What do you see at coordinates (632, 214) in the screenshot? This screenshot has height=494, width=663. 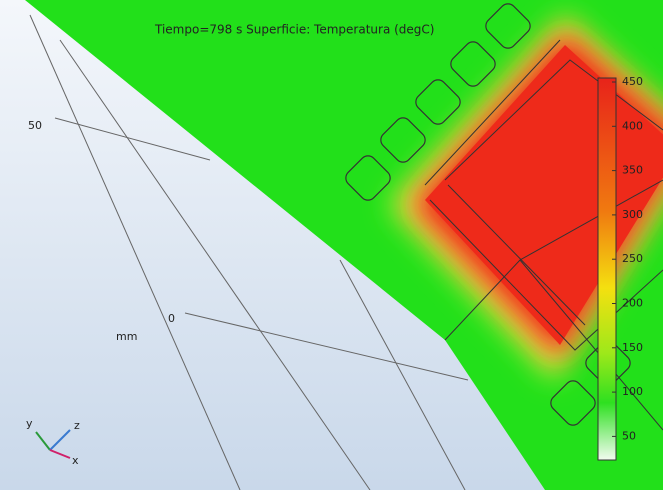 I see `colorbar-tick-label: 300` at bounding box center [632, 214].